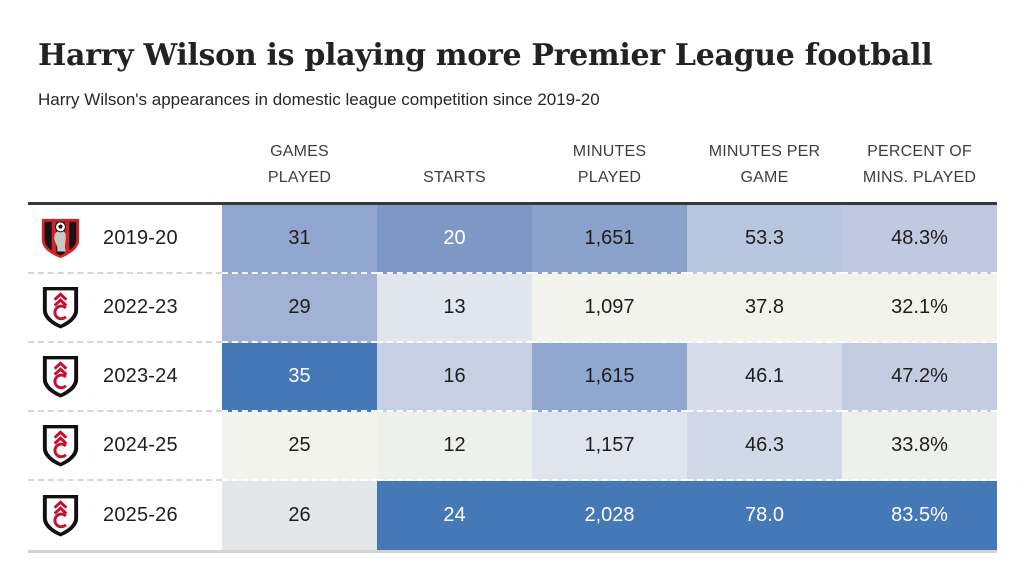 This screenshot has height=580, width=1024. What do you see at coordinates (454, 177) in the screenshot?
I see `column-header-starts: STARTS` at bounding box center [454, 177].